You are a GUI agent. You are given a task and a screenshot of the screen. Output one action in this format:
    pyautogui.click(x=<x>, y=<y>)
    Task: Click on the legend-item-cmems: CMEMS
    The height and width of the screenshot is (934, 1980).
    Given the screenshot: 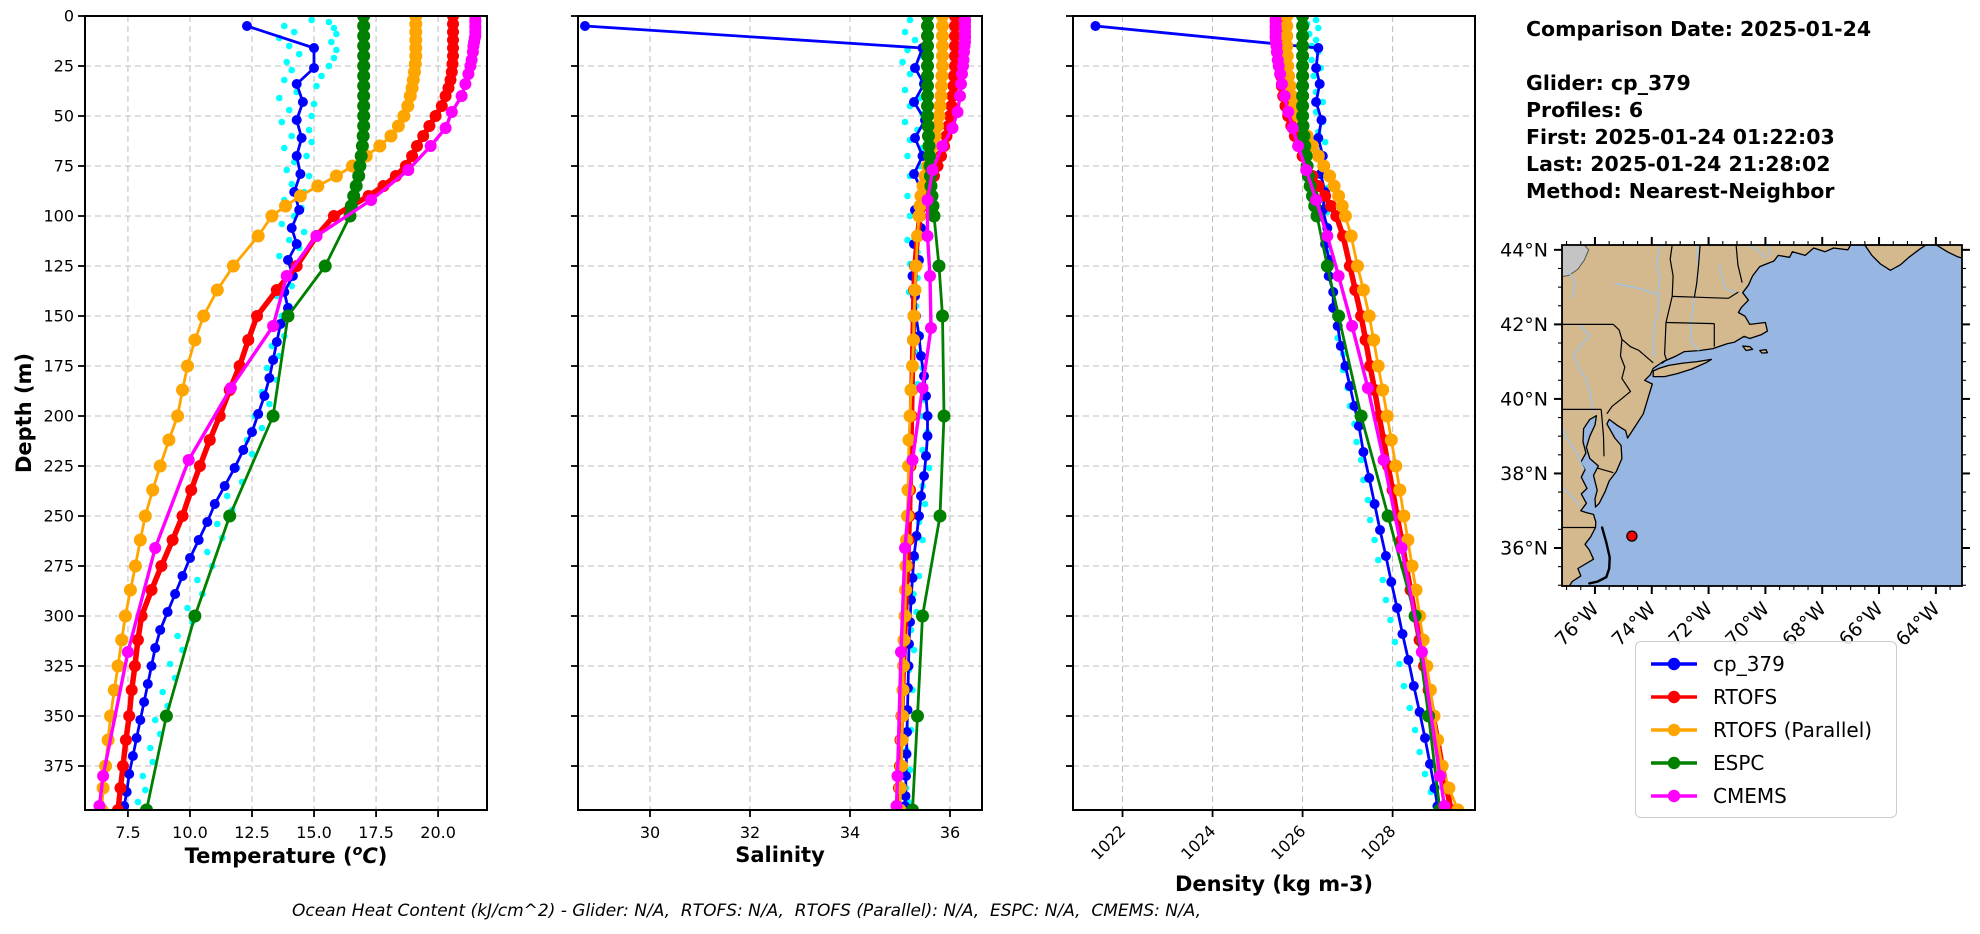 What is the action you would take?
    pyautogui.click(x=1769, y=796)
    